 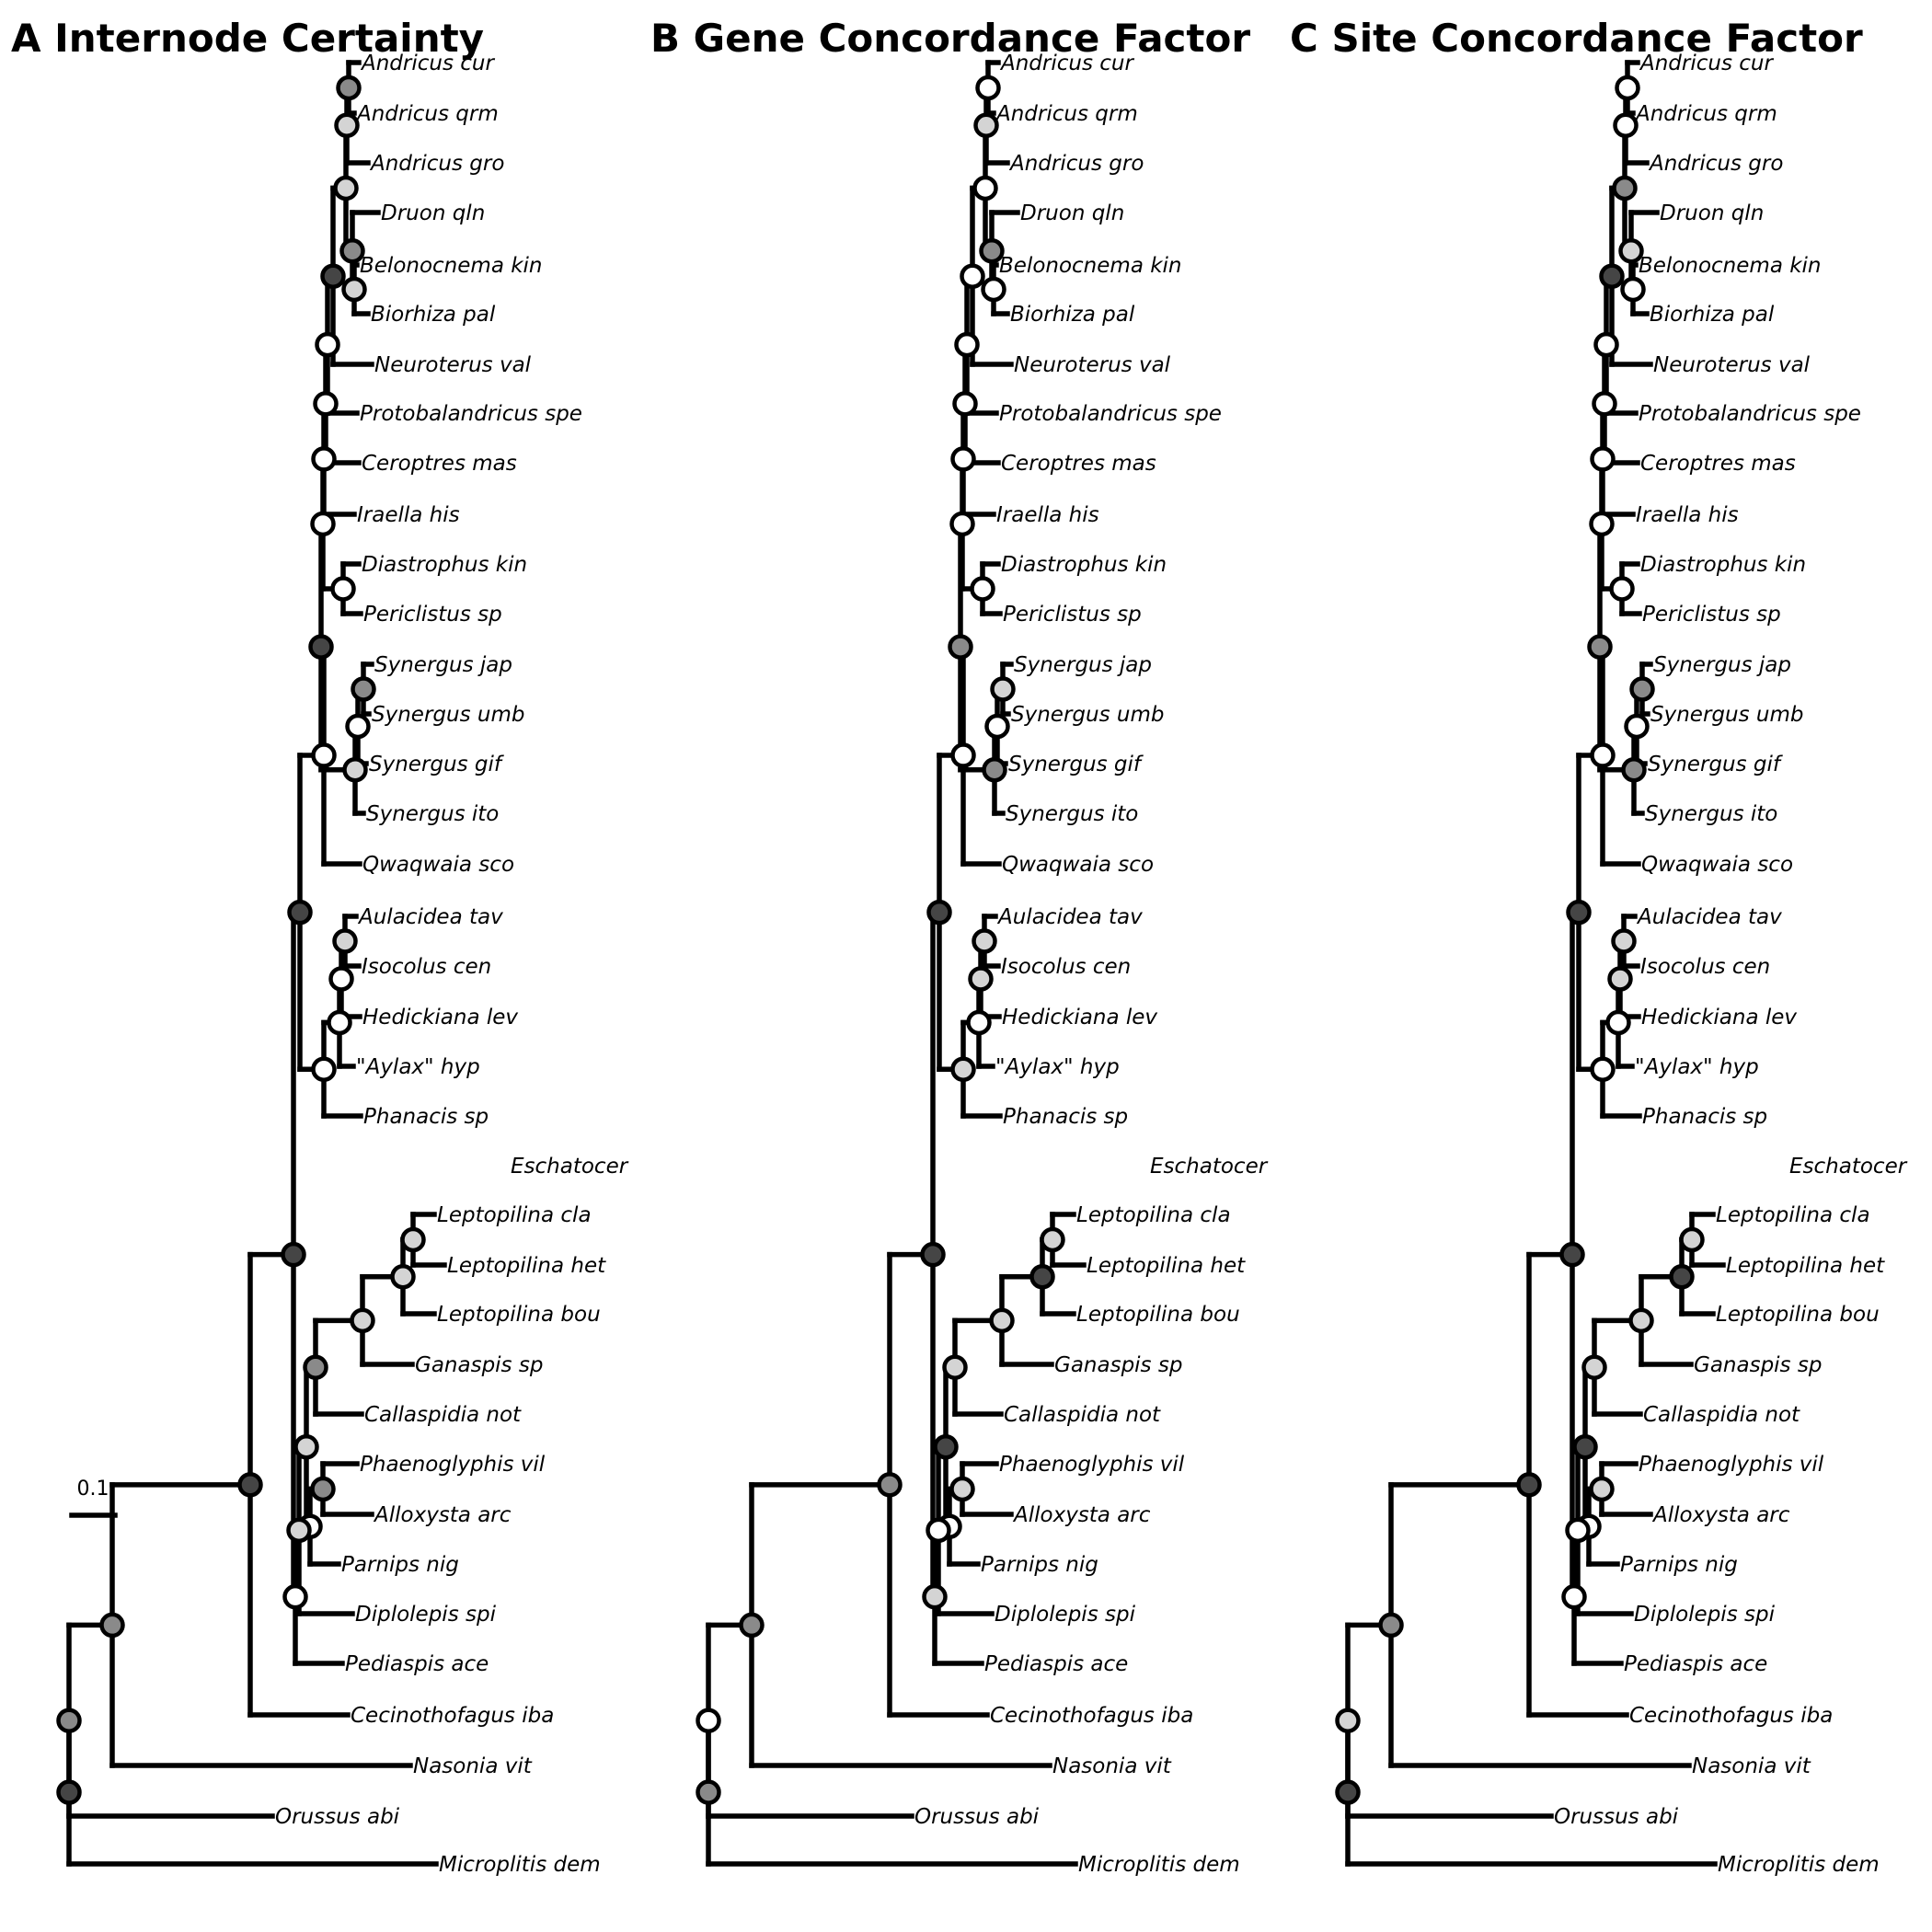 I want to click on taxon-label: Leptopilina het, so click(x=1166, y=1266).